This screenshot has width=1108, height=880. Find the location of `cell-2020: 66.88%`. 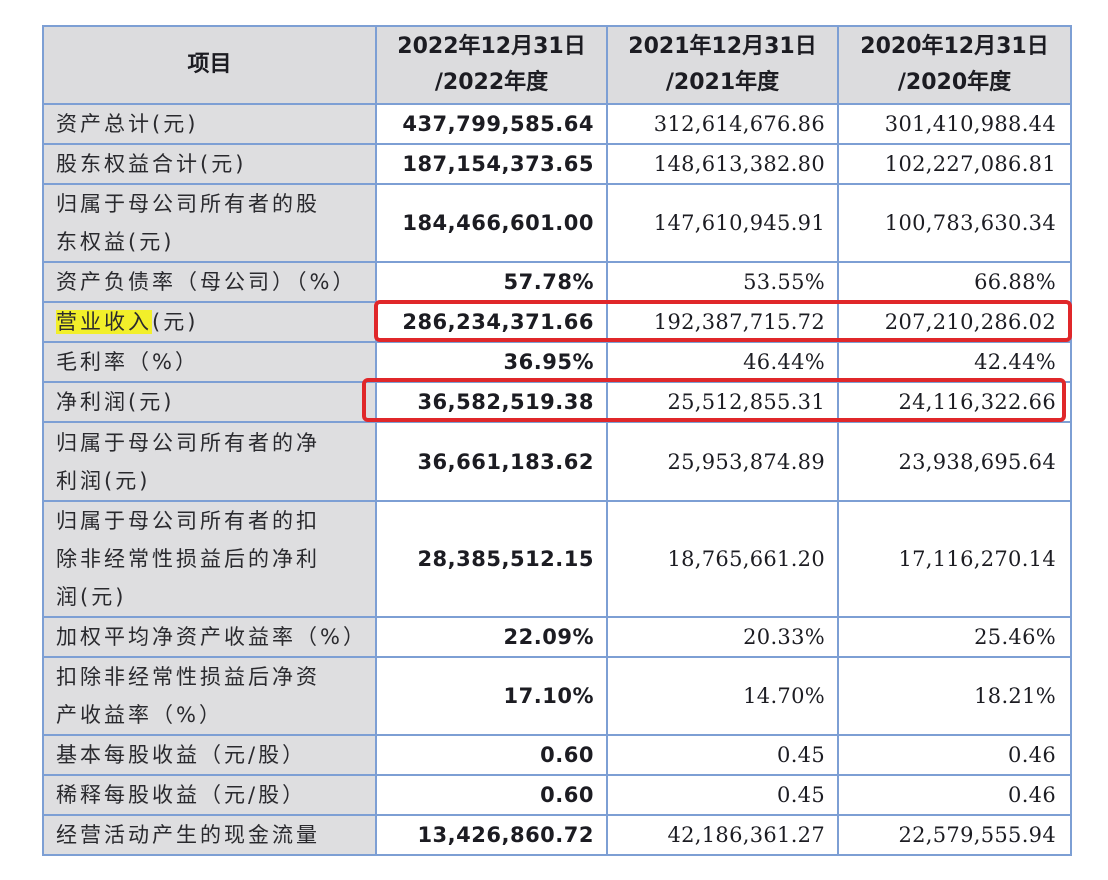

cell-2020: 66.88% is located at coordinates (954, 282).